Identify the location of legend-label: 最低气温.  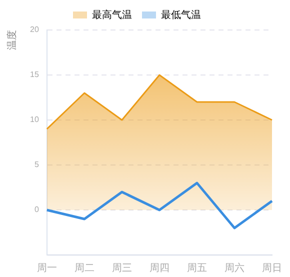
(181, 14).